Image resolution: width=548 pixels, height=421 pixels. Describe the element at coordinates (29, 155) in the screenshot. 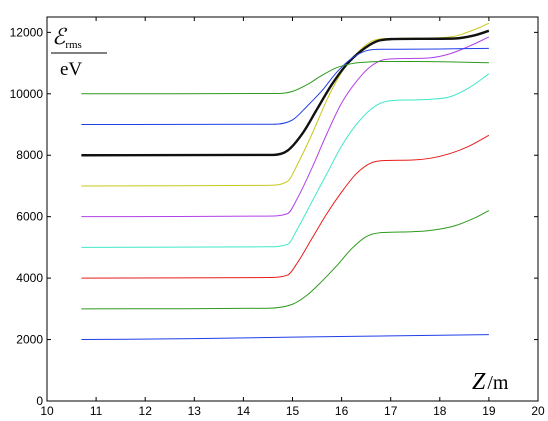

I see `y-tick-label: 8000` at that location.